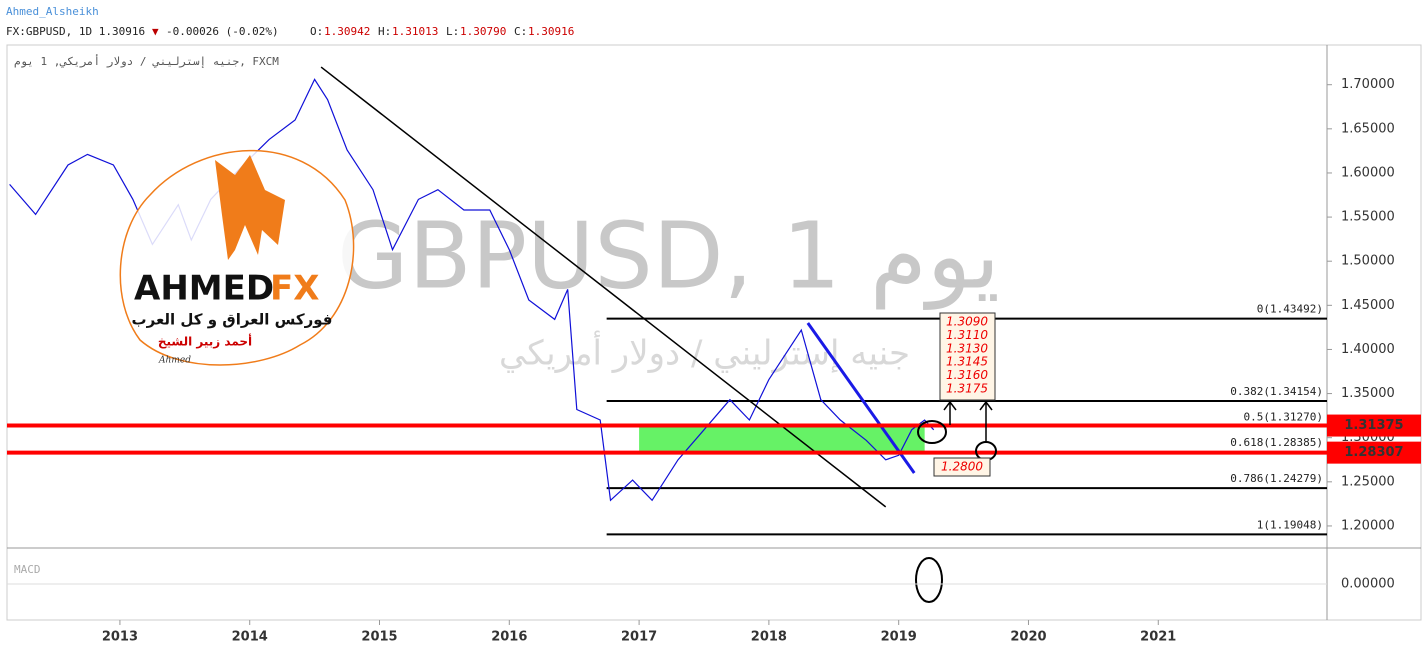  Describe the element at coordinates (27, 569) in the screenshot. I see `macd-label: MACD` at that location.